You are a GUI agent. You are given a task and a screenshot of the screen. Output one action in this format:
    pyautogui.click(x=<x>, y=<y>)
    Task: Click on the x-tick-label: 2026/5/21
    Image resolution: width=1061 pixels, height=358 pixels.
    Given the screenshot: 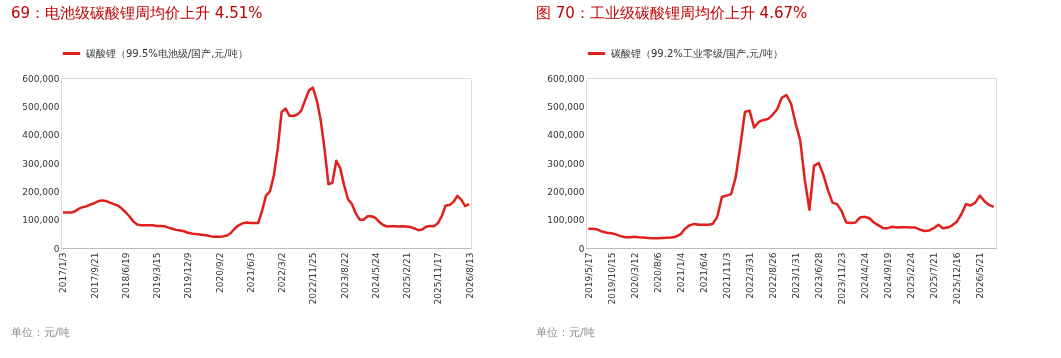 What is the action you would take?
    pyautogui.click(x=980, y=275)
    